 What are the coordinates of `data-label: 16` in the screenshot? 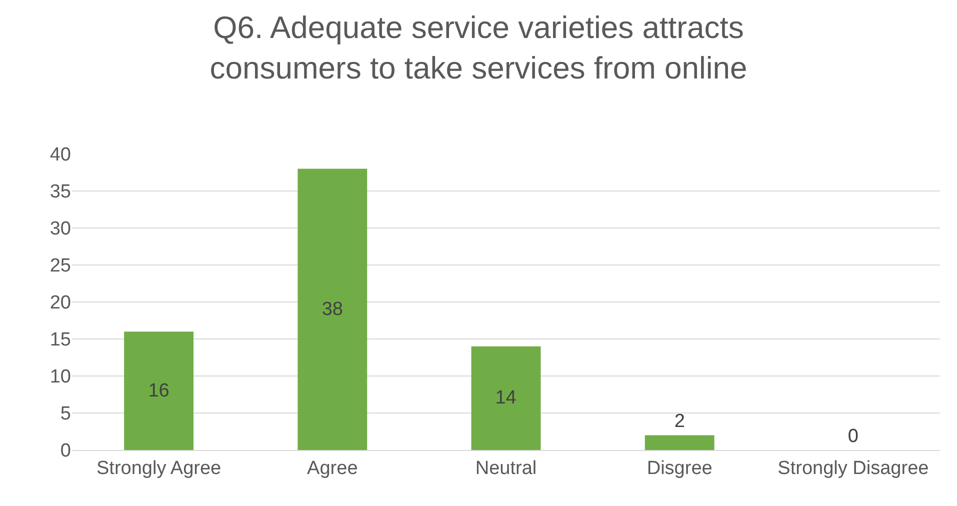 It's located at (159, 391).